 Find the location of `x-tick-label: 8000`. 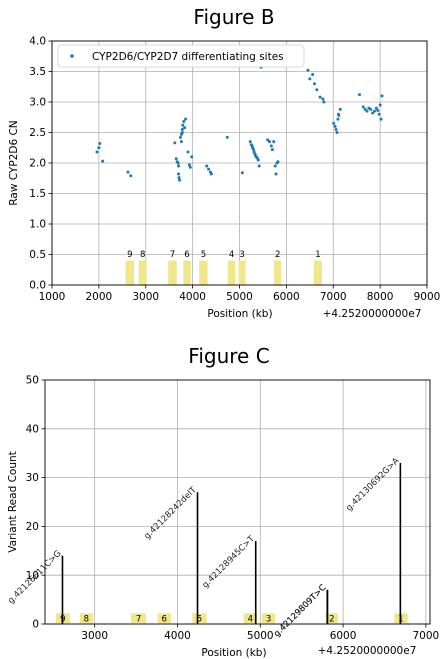

x-tick-label: 8000 is located at coordinates (380, 297).